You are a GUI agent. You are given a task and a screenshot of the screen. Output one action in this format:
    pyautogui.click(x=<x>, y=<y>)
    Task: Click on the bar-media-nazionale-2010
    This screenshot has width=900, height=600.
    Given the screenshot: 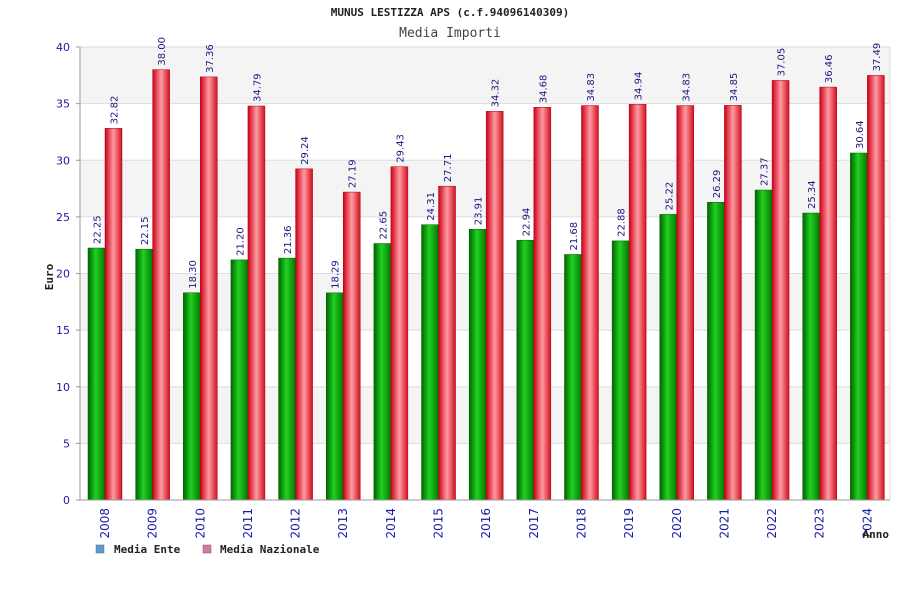 What is the action you would take?
    pyautogui.click(x=209, y=288)
    